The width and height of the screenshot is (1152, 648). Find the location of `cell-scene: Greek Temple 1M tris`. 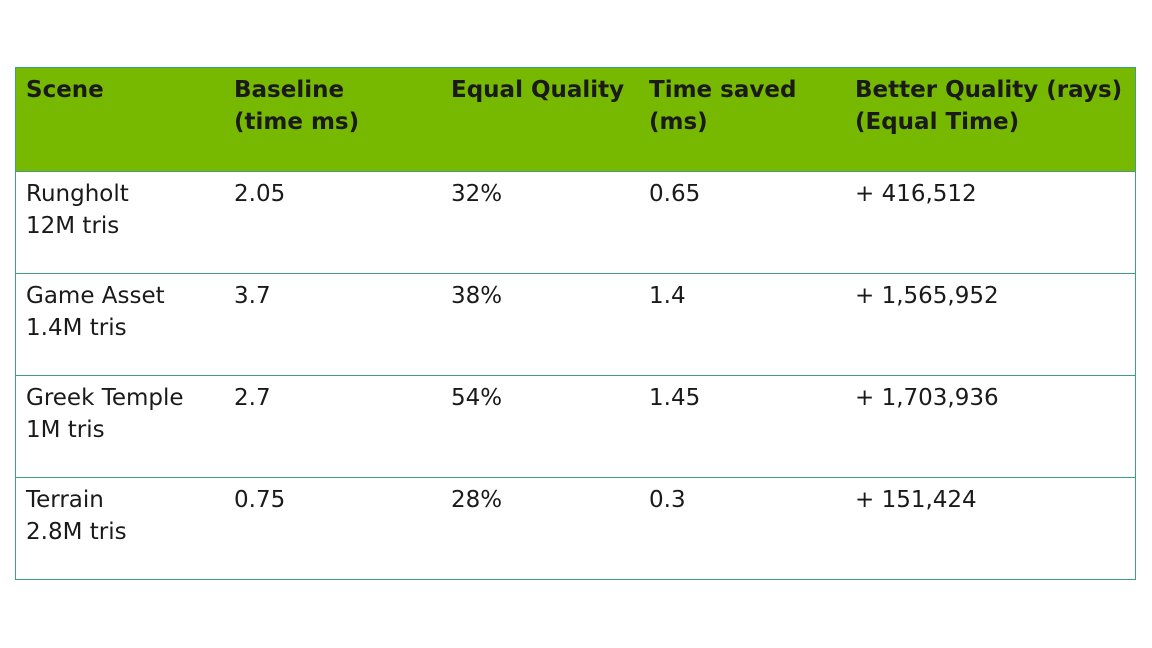

cell-scene: Greek Temple 1M tris is located at coordinates (120, 426).